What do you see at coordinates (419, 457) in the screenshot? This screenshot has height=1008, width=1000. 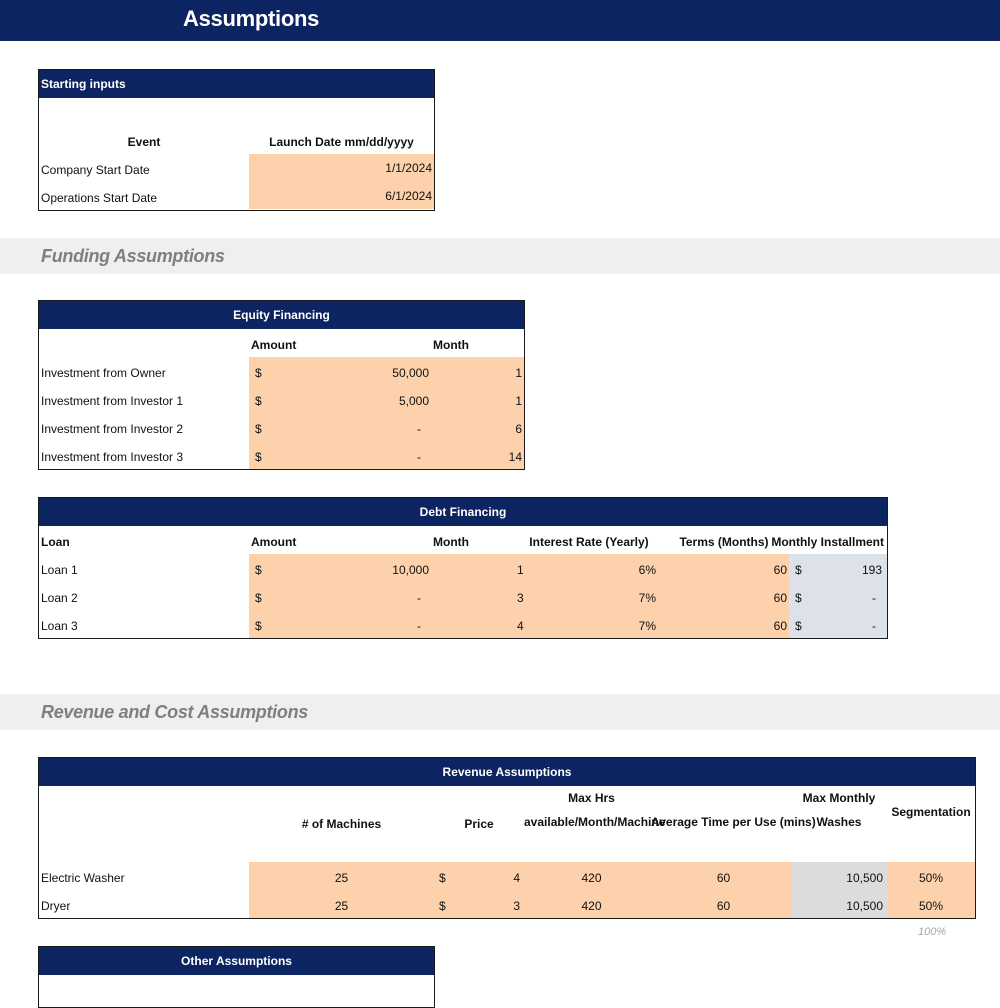 I see `investor3-amount-input: -` at bounding box center [419, 457].